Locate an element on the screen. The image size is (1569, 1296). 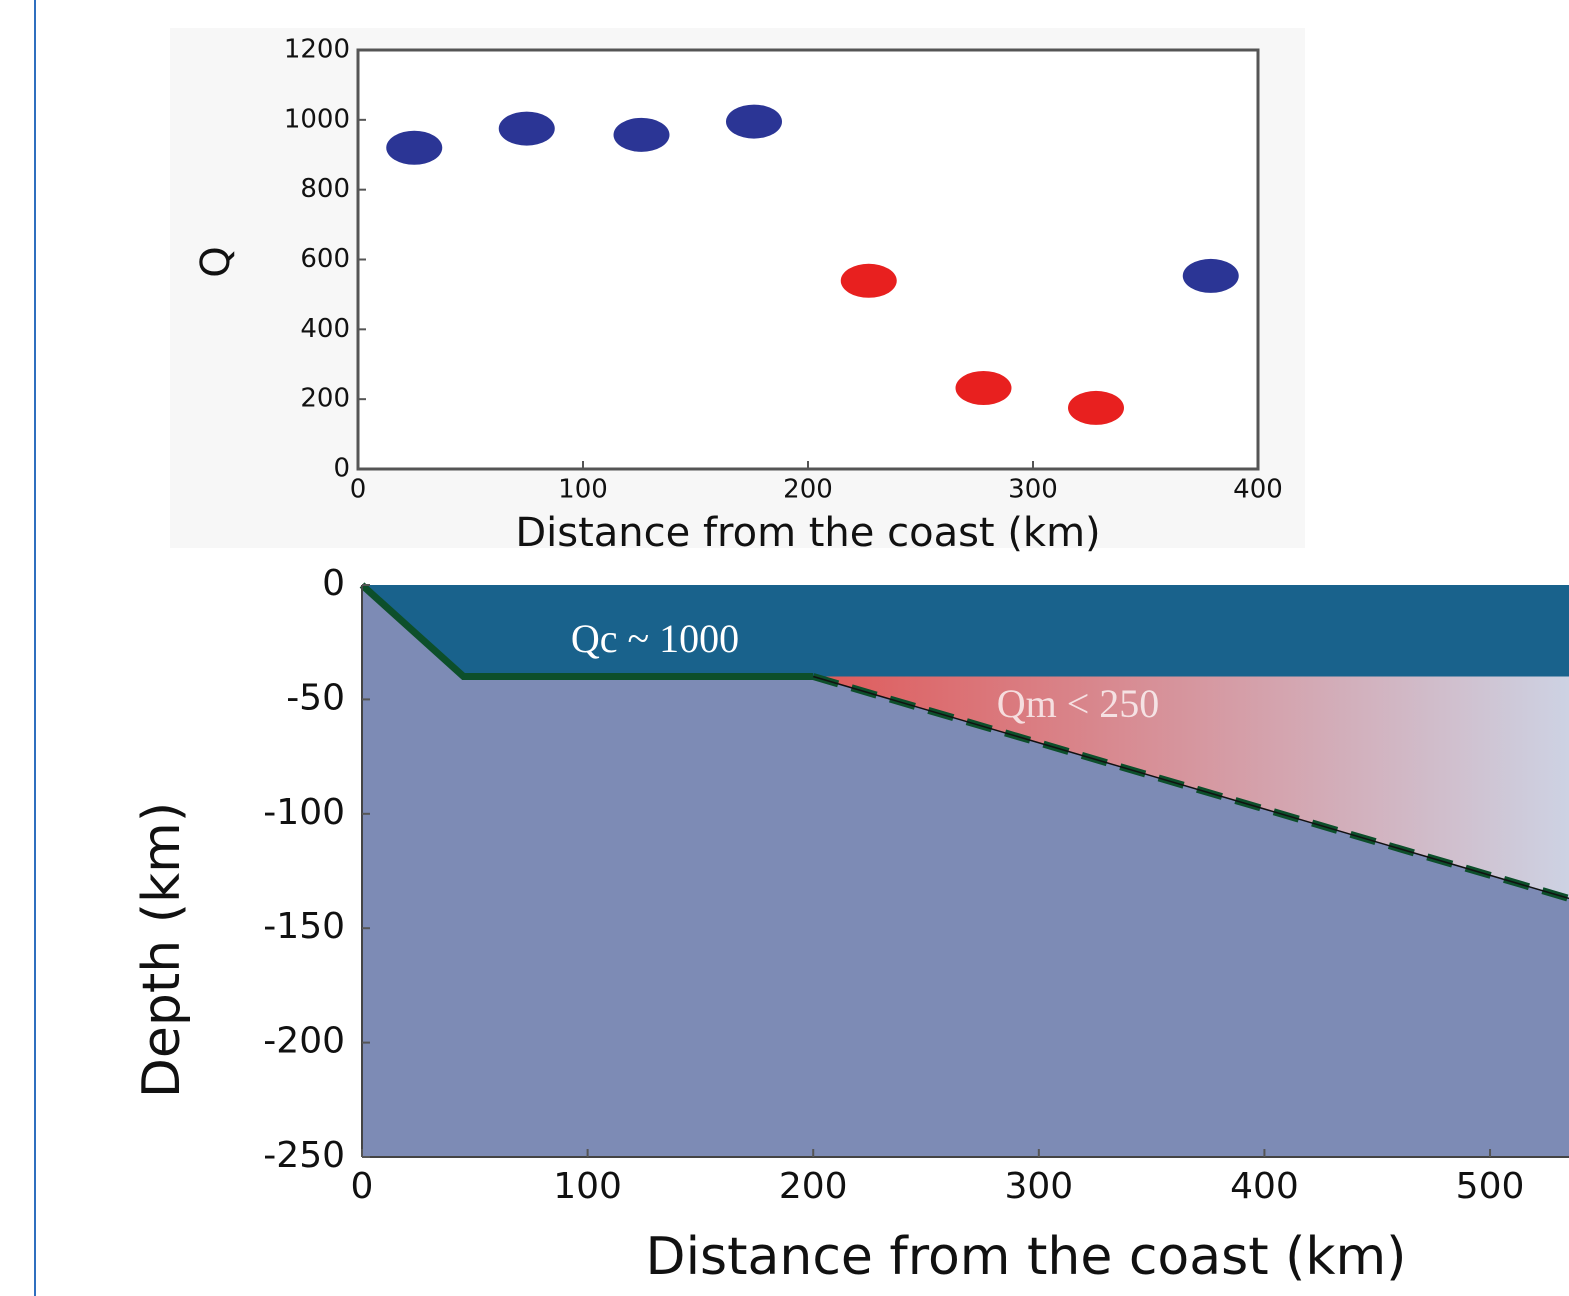
y-axis-label: Depth (km) is located at coordinates (162, 950).